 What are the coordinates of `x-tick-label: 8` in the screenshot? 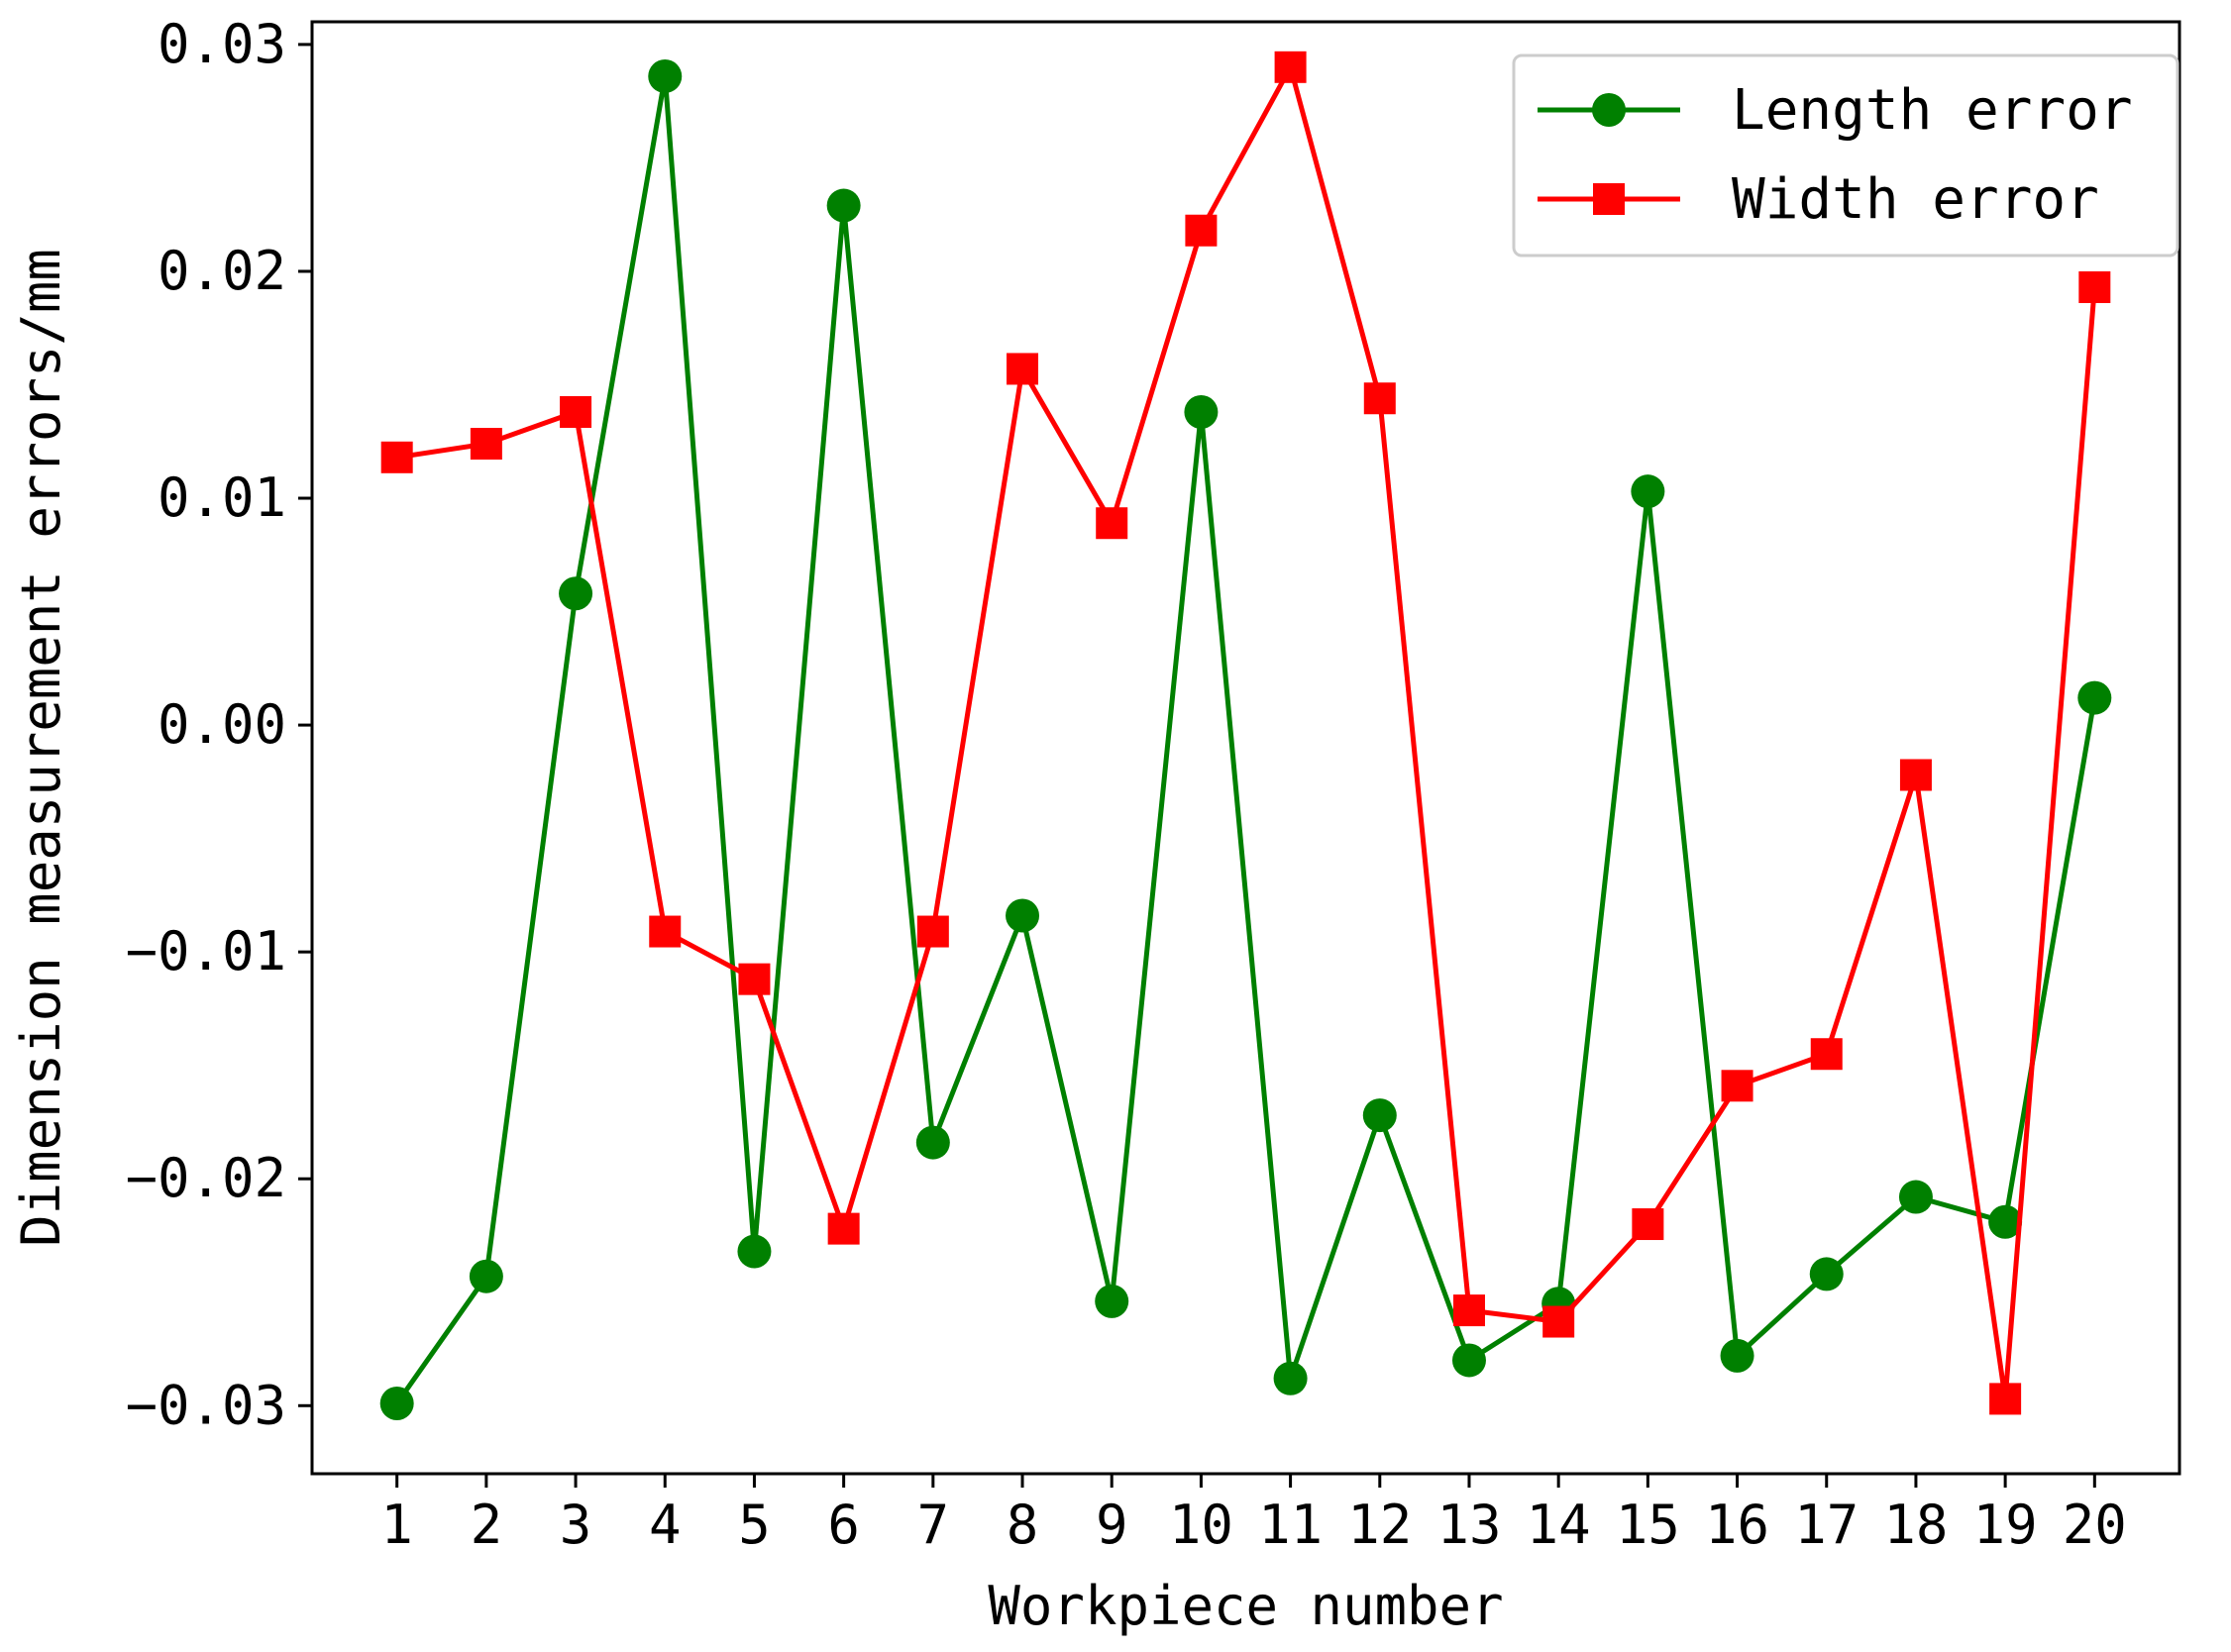 It's located at (1023, 1525).